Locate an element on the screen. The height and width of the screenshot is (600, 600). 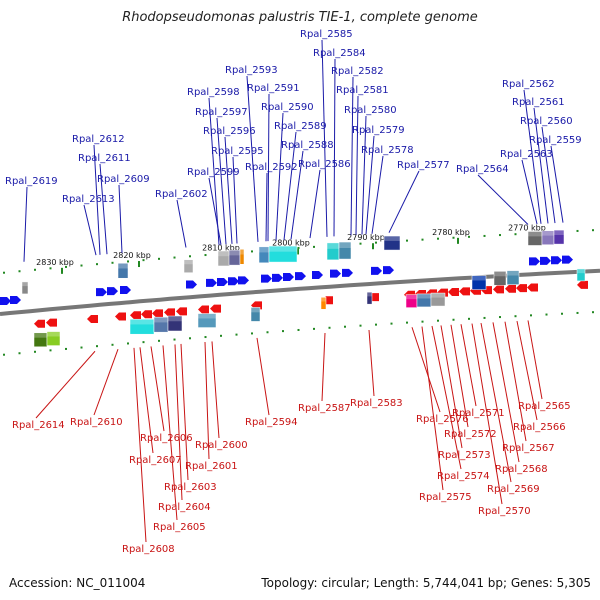
accession-text: Accession: NC_011004 is located at coordinates (77, 583).